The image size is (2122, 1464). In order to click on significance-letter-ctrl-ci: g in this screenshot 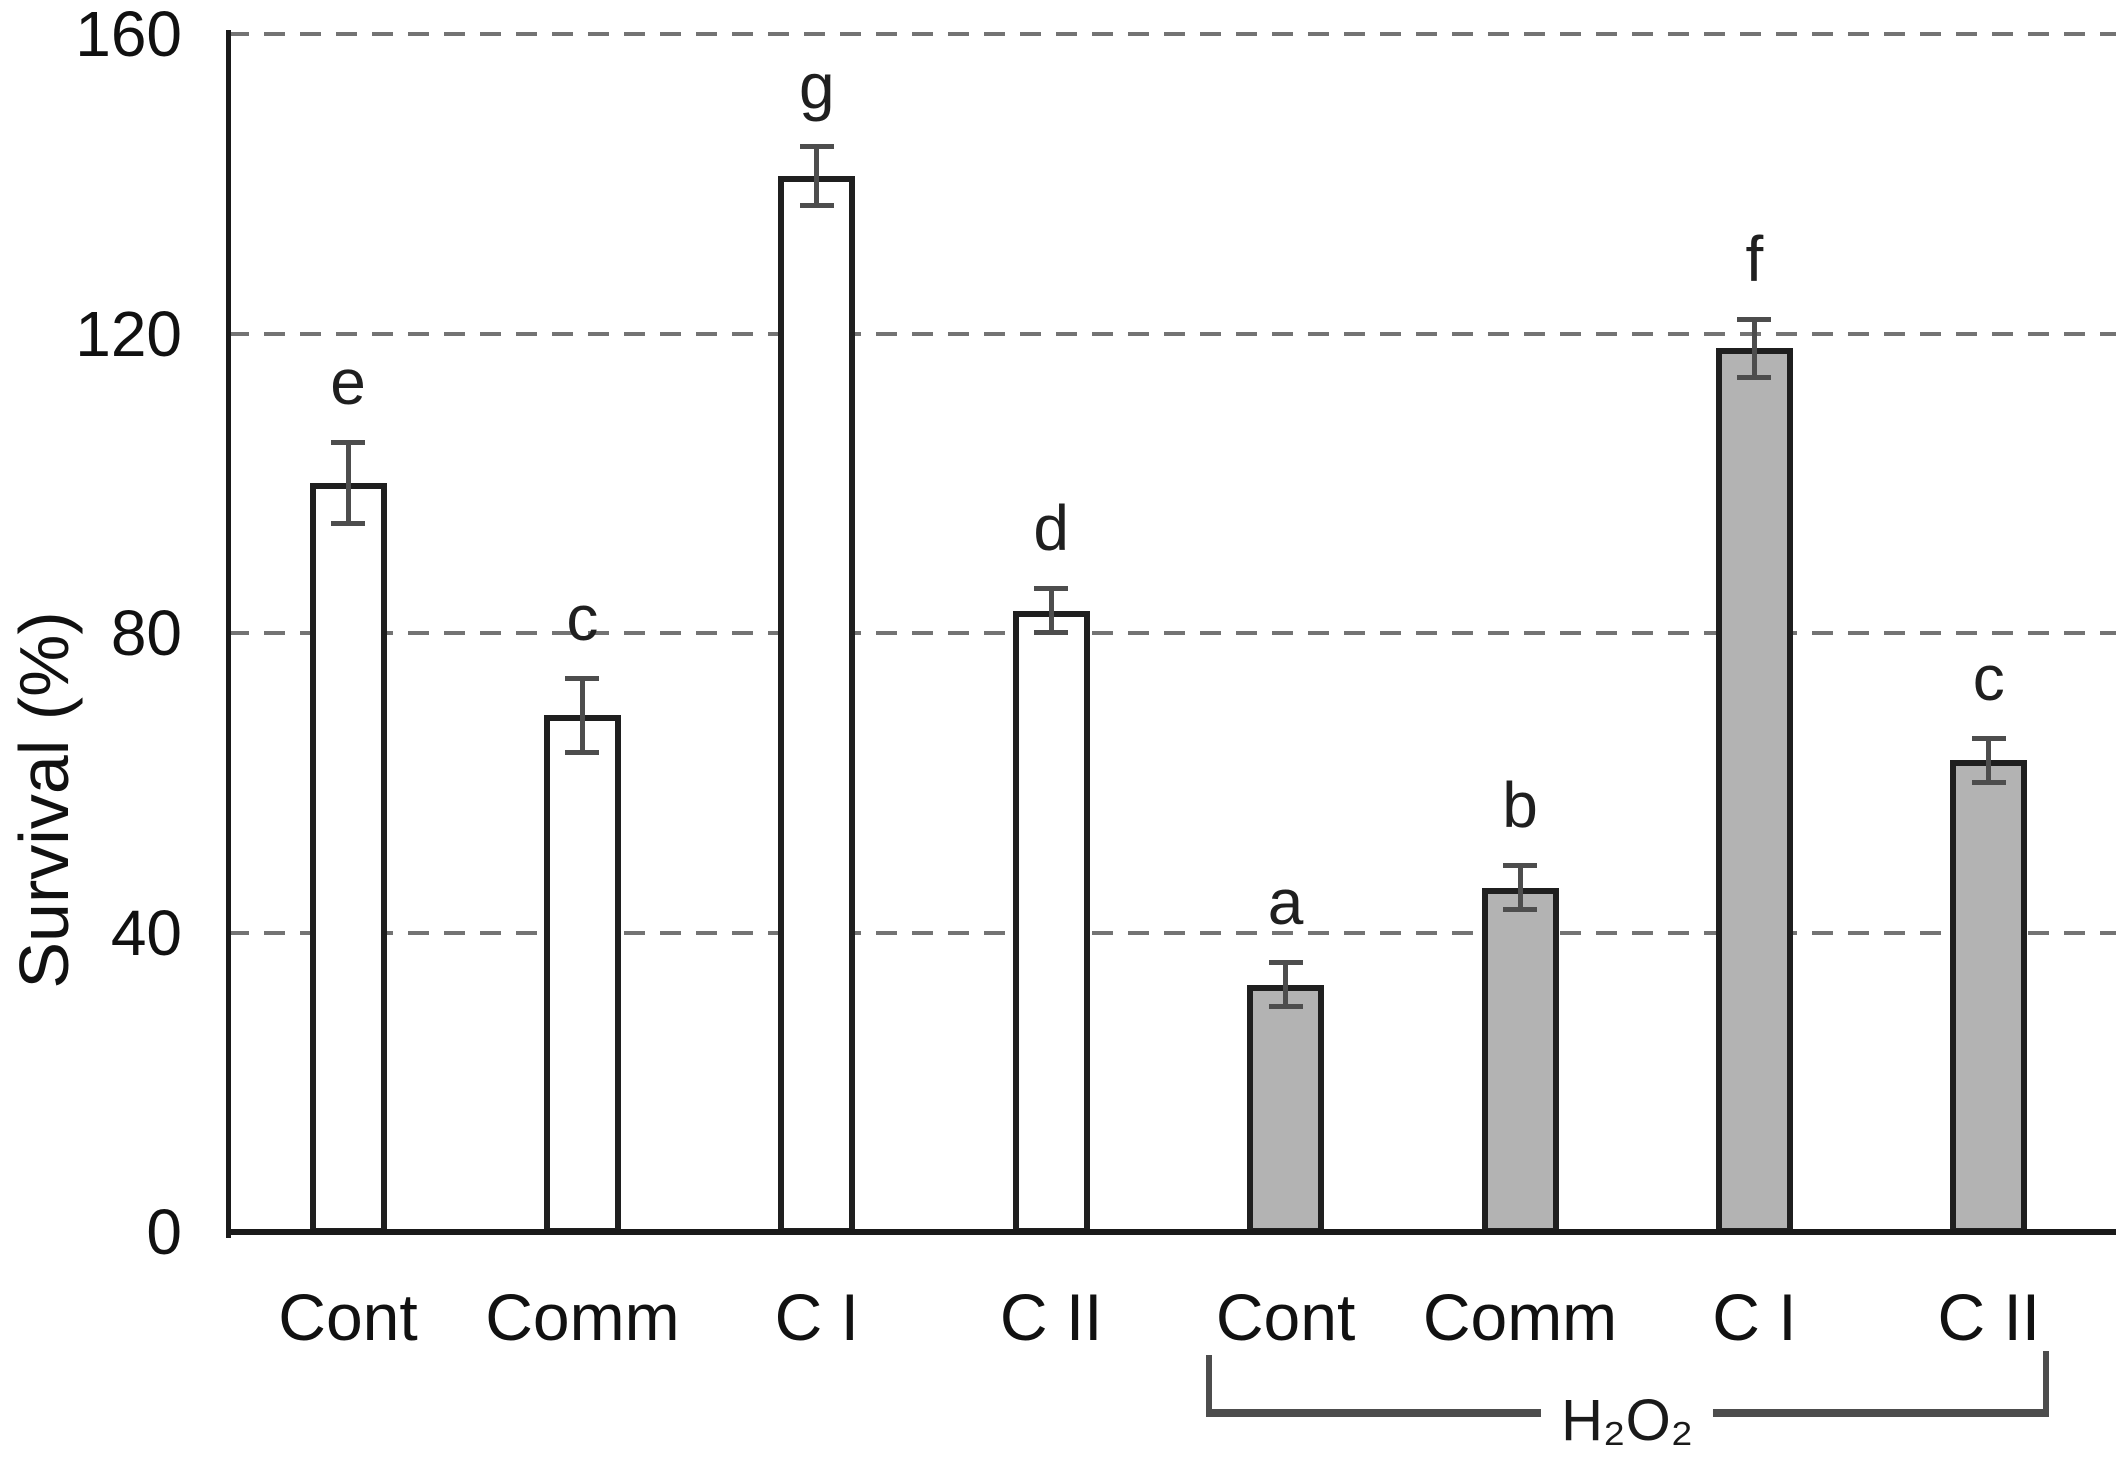, I will do `click(817, 86)`.